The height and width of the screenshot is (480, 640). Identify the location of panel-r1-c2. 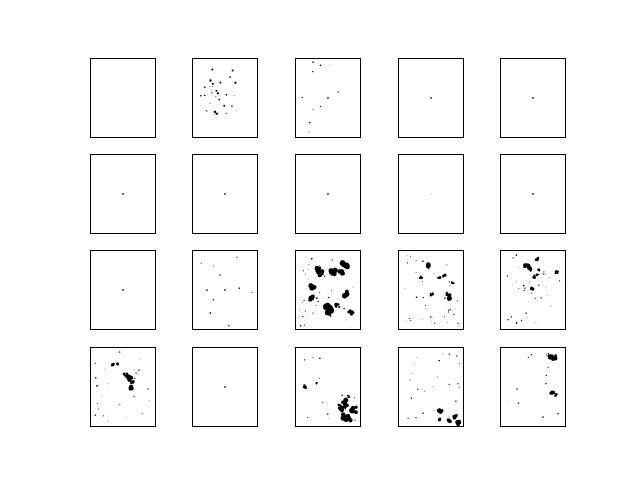
(225, 98).